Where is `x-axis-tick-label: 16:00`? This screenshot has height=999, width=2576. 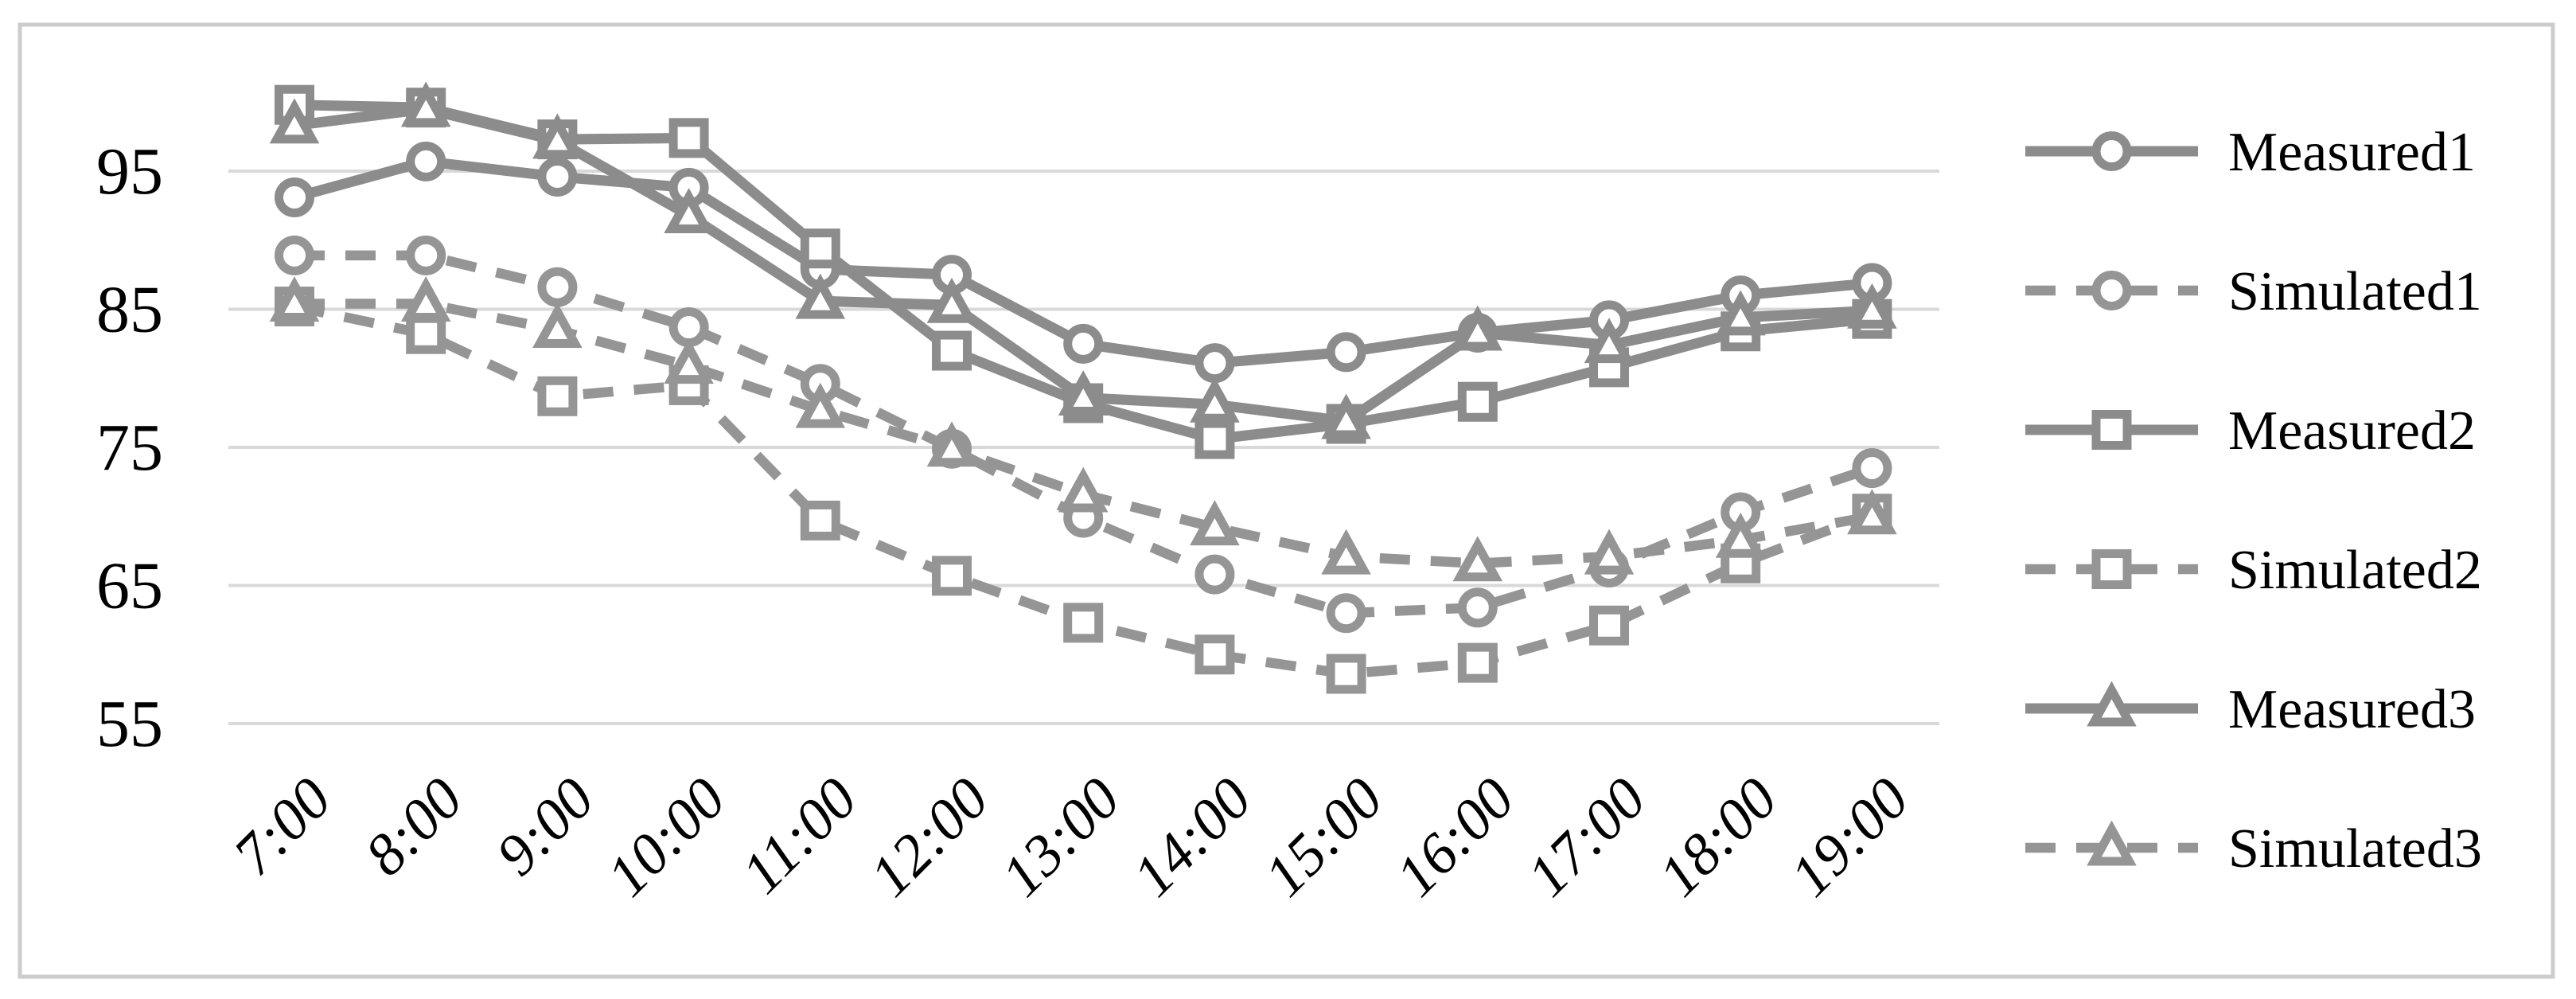 x-axis-tick-label: 16:00 is located at coordinates (1455, 837).